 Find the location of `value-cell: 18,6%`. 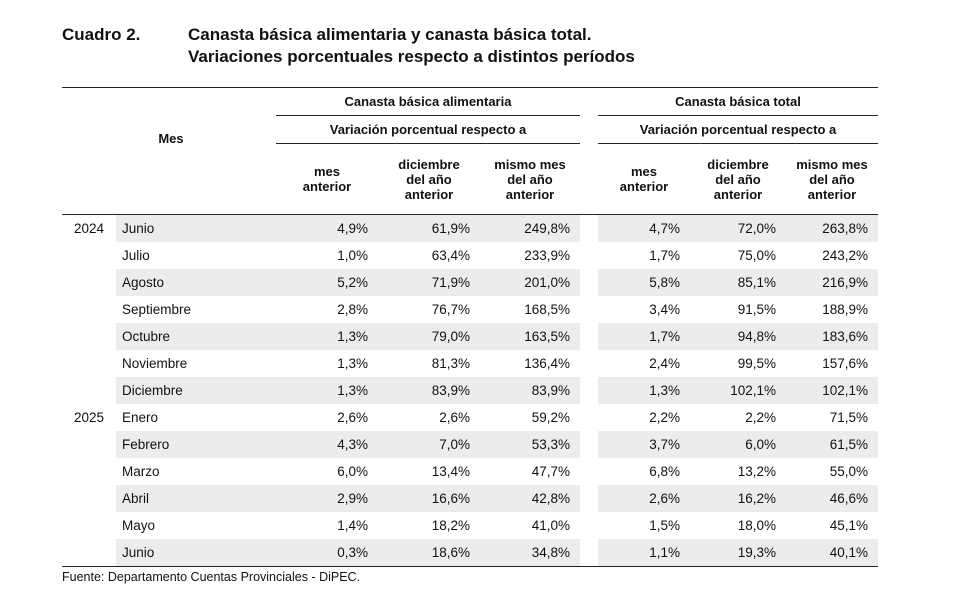

value-cell: 18,6% is located at coordinates (429, 553).